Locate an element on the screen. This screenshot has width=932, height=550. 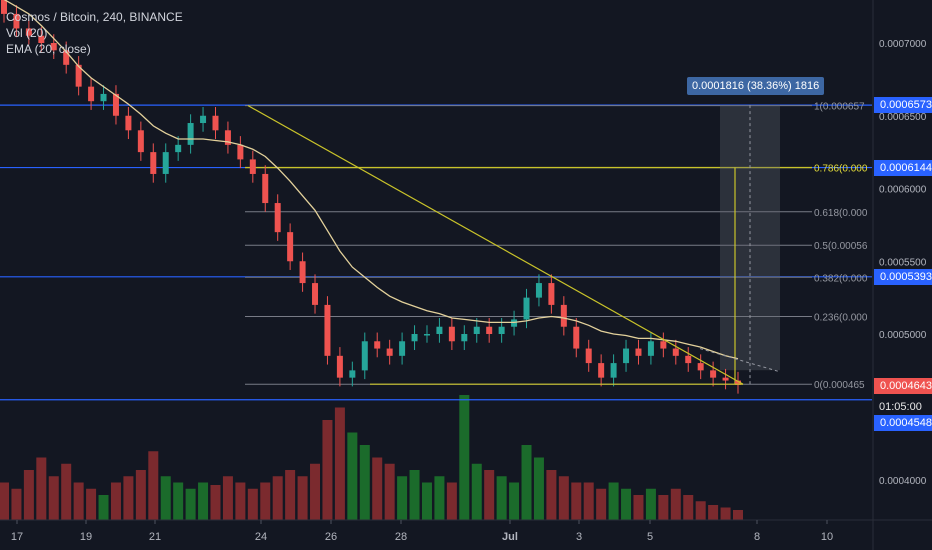
price-tag: 0.0006144 is located at coordinates (903, 167).